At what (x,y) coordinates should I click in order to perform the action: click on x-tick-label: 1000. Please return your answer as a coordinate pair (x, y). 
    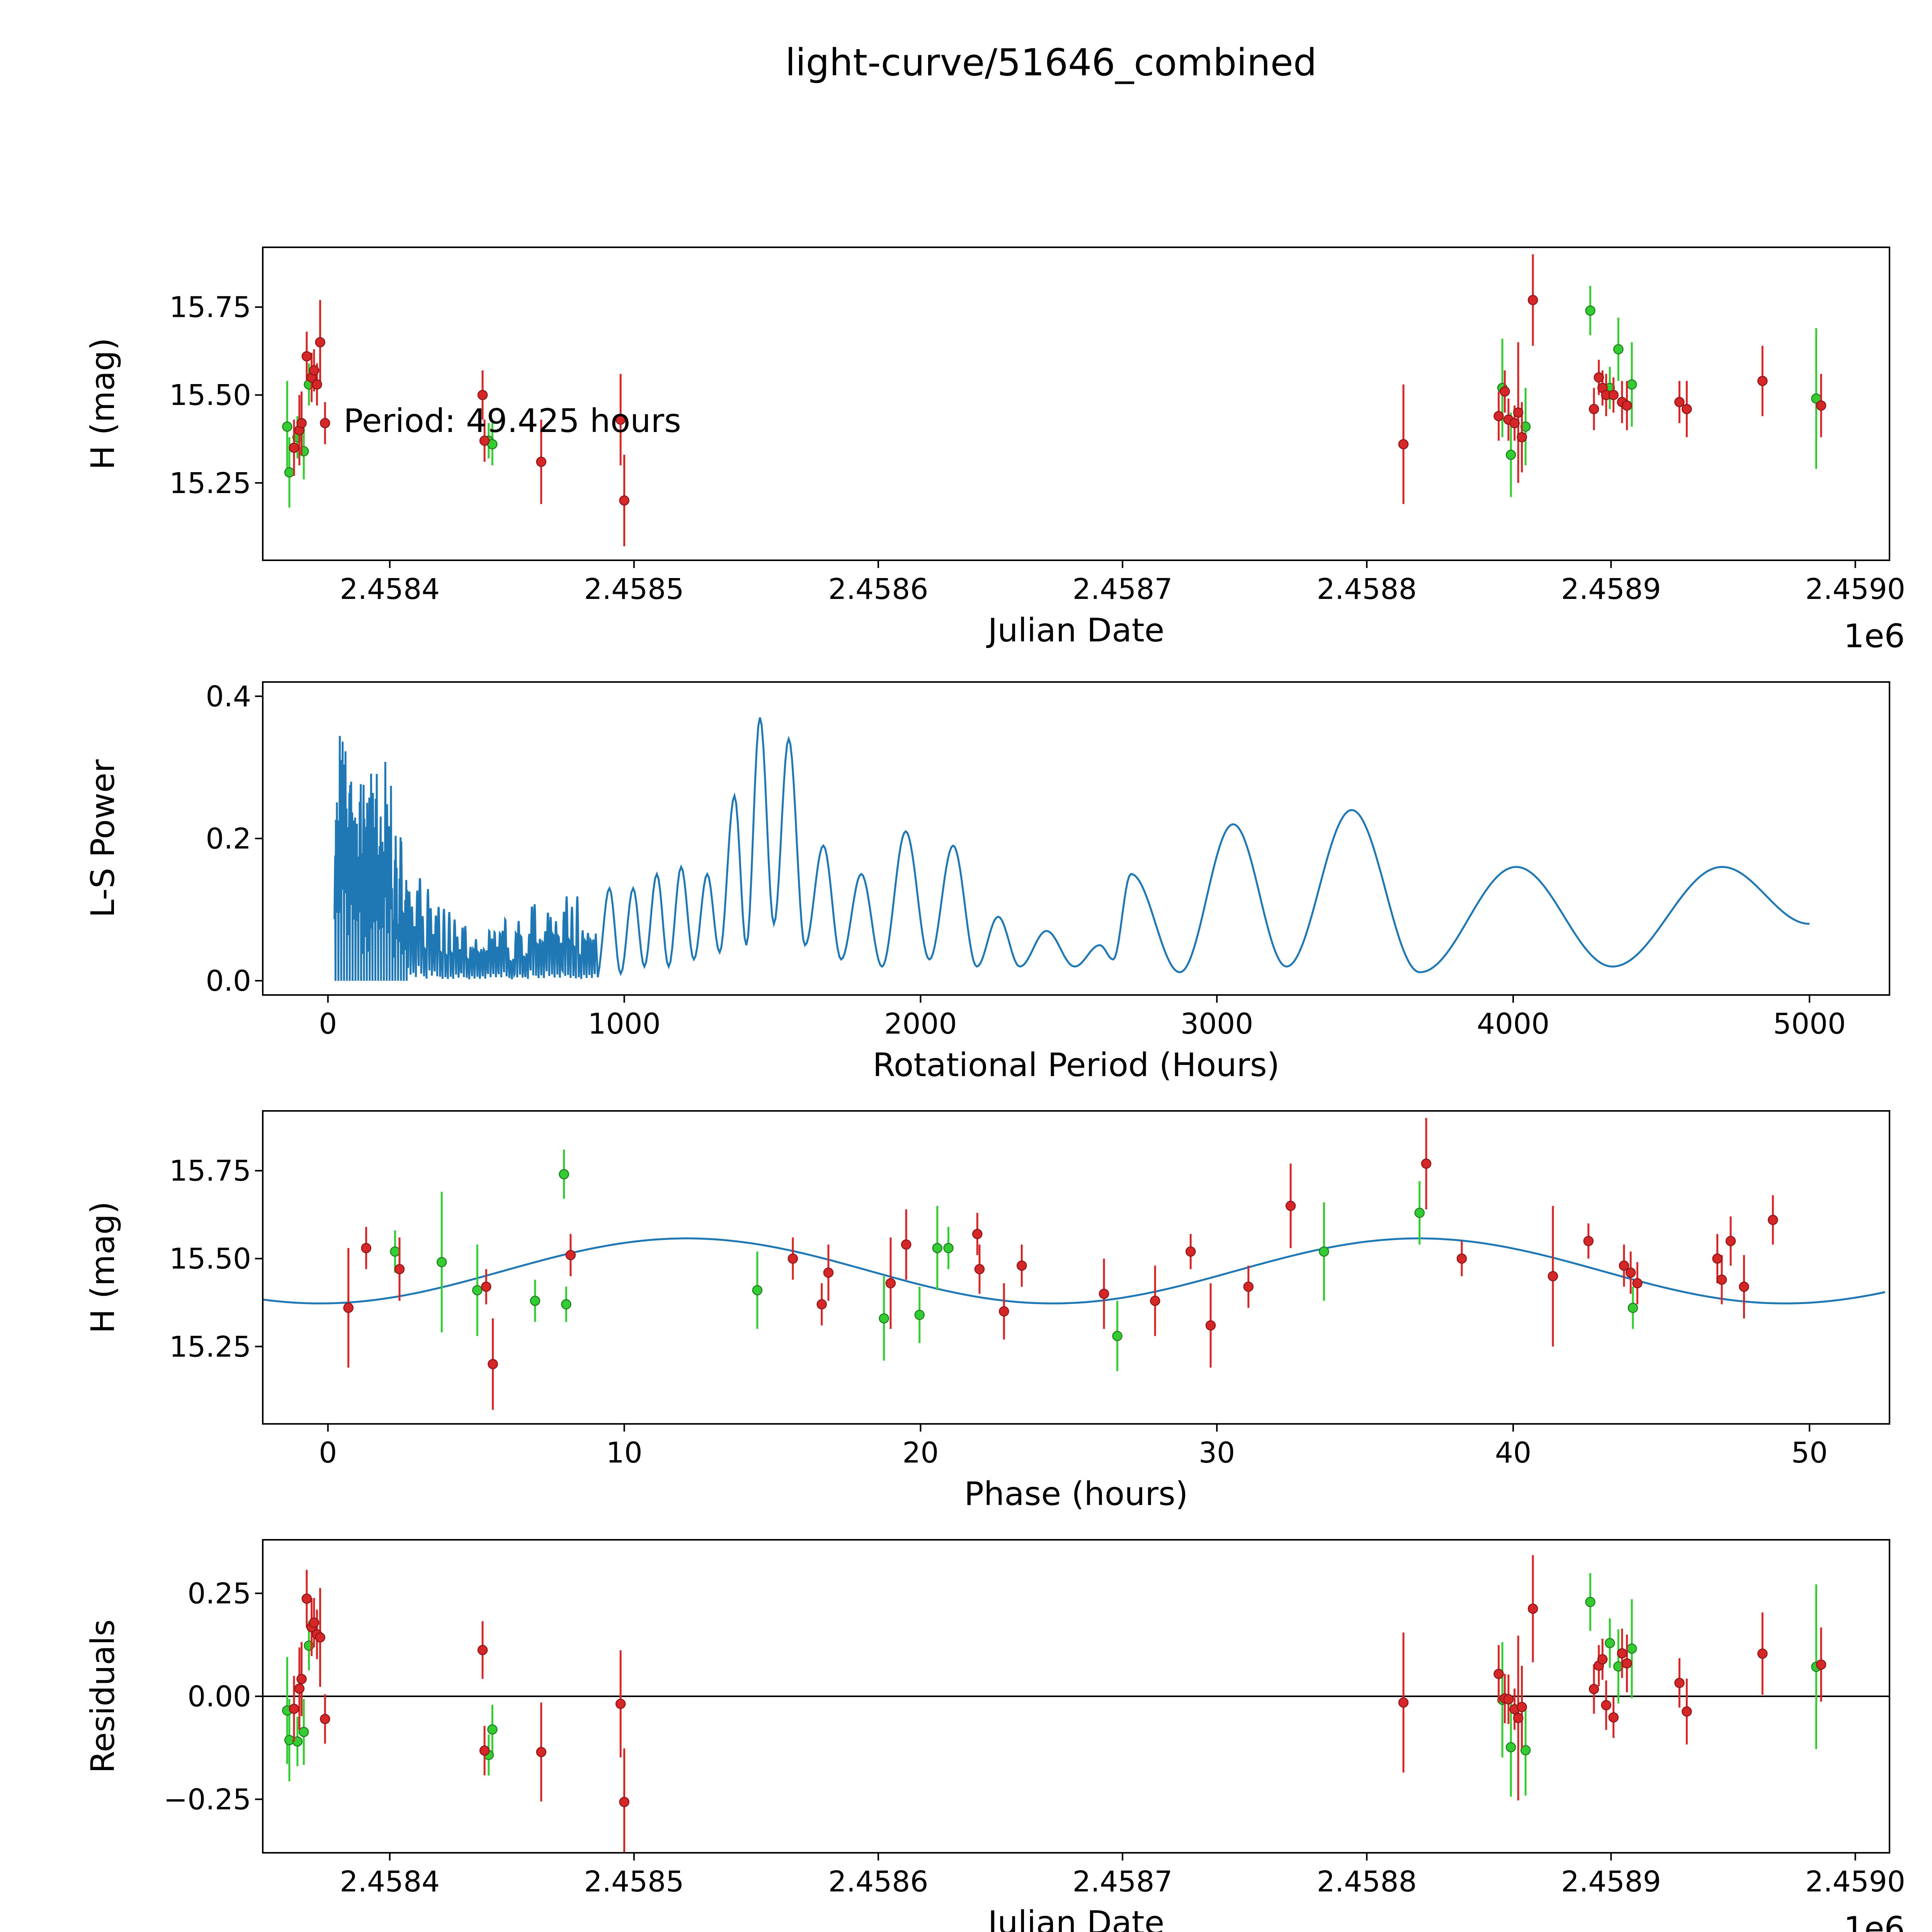
    Looking at the image, I should click on (624, 1024).